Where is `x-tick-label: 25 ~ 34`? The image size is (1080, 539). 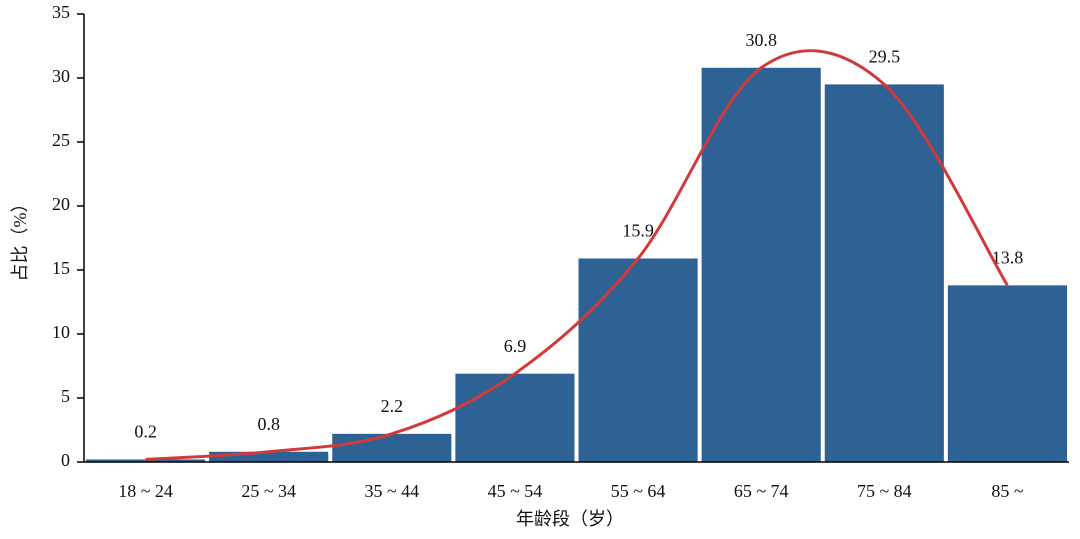
x-tick-label: 25 ~ 34 is located at coordinates (268, 491).